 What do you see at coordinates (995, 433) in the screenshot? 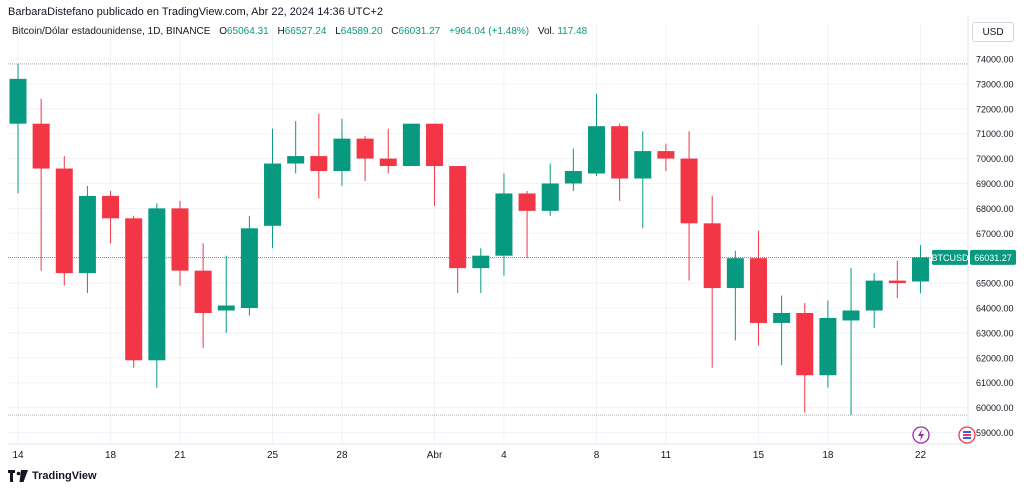
I see `y-tick-label: 59000.00` at bounding box center [995, 433].